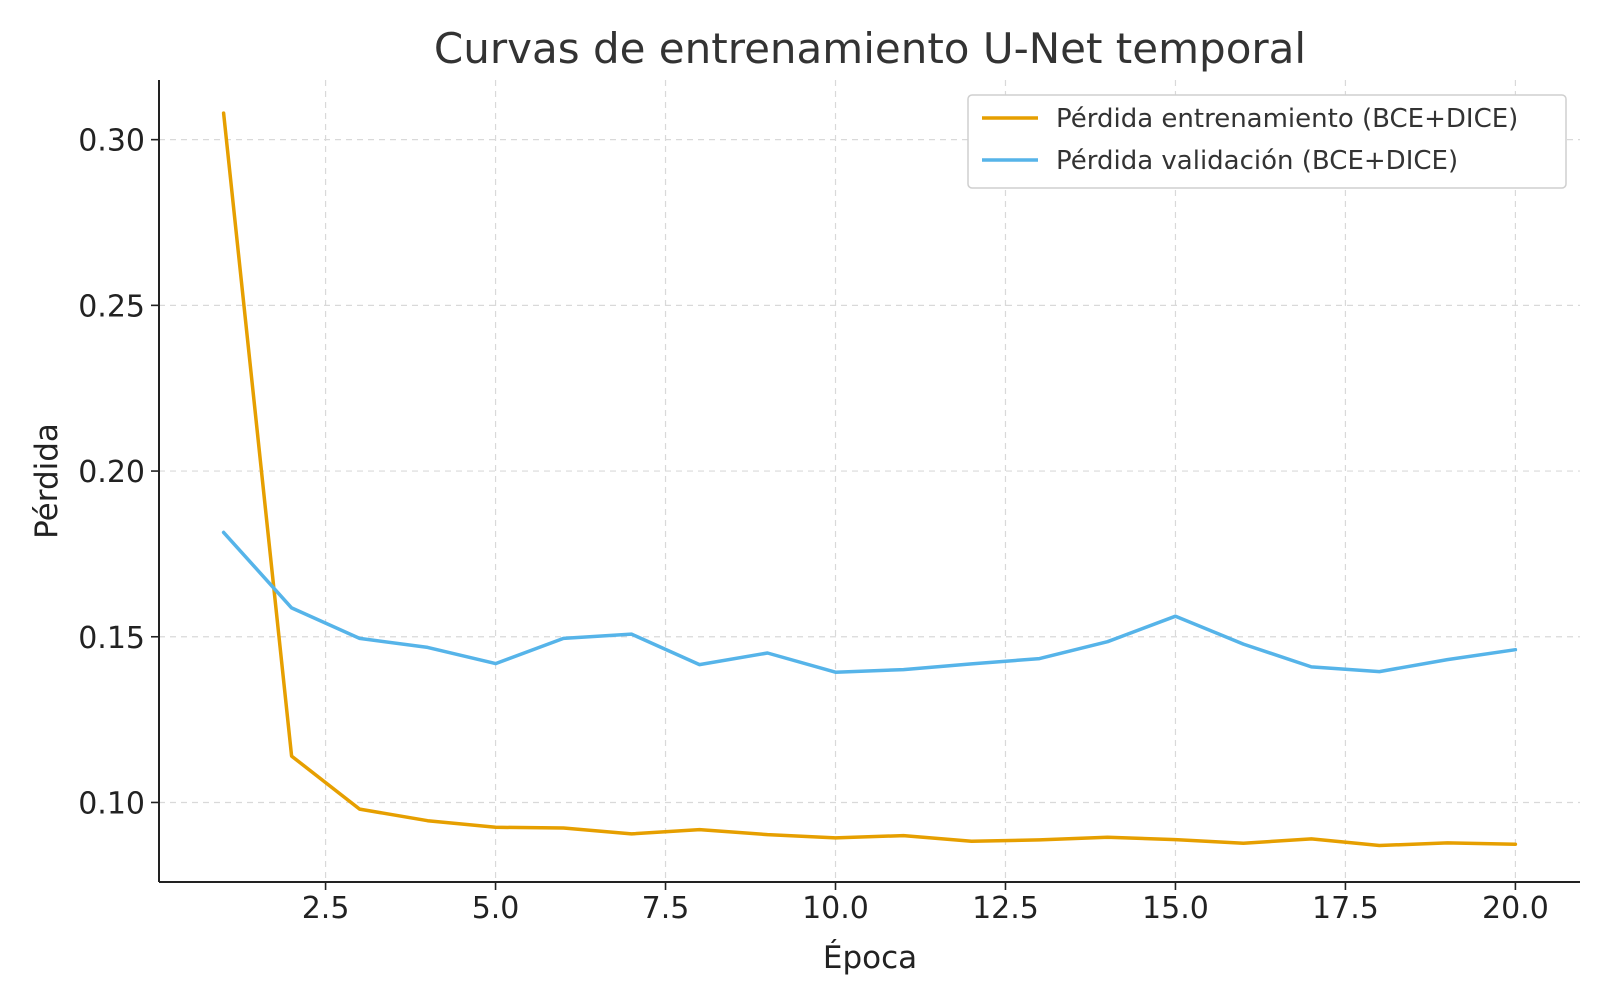 The height and width of the screenshot is (1000, 1600). What do you see at coordinates (326, 908) in the screenshot?
I see `x-tick-label: 2.5` at bounding box center [326, 908].